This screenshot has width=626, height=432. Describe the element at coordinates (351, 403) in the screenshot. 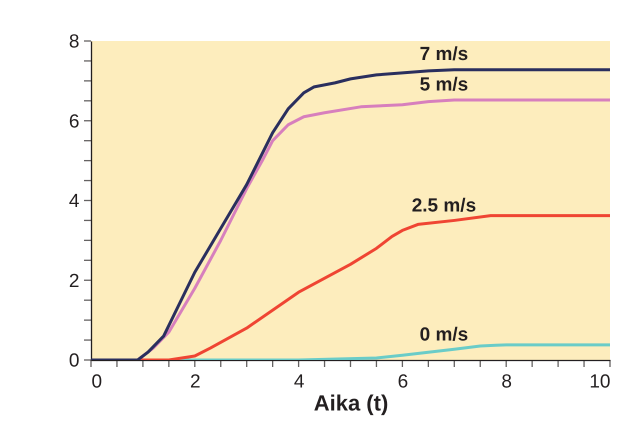

I see `x-axis-title: Aika (t)` at that location.